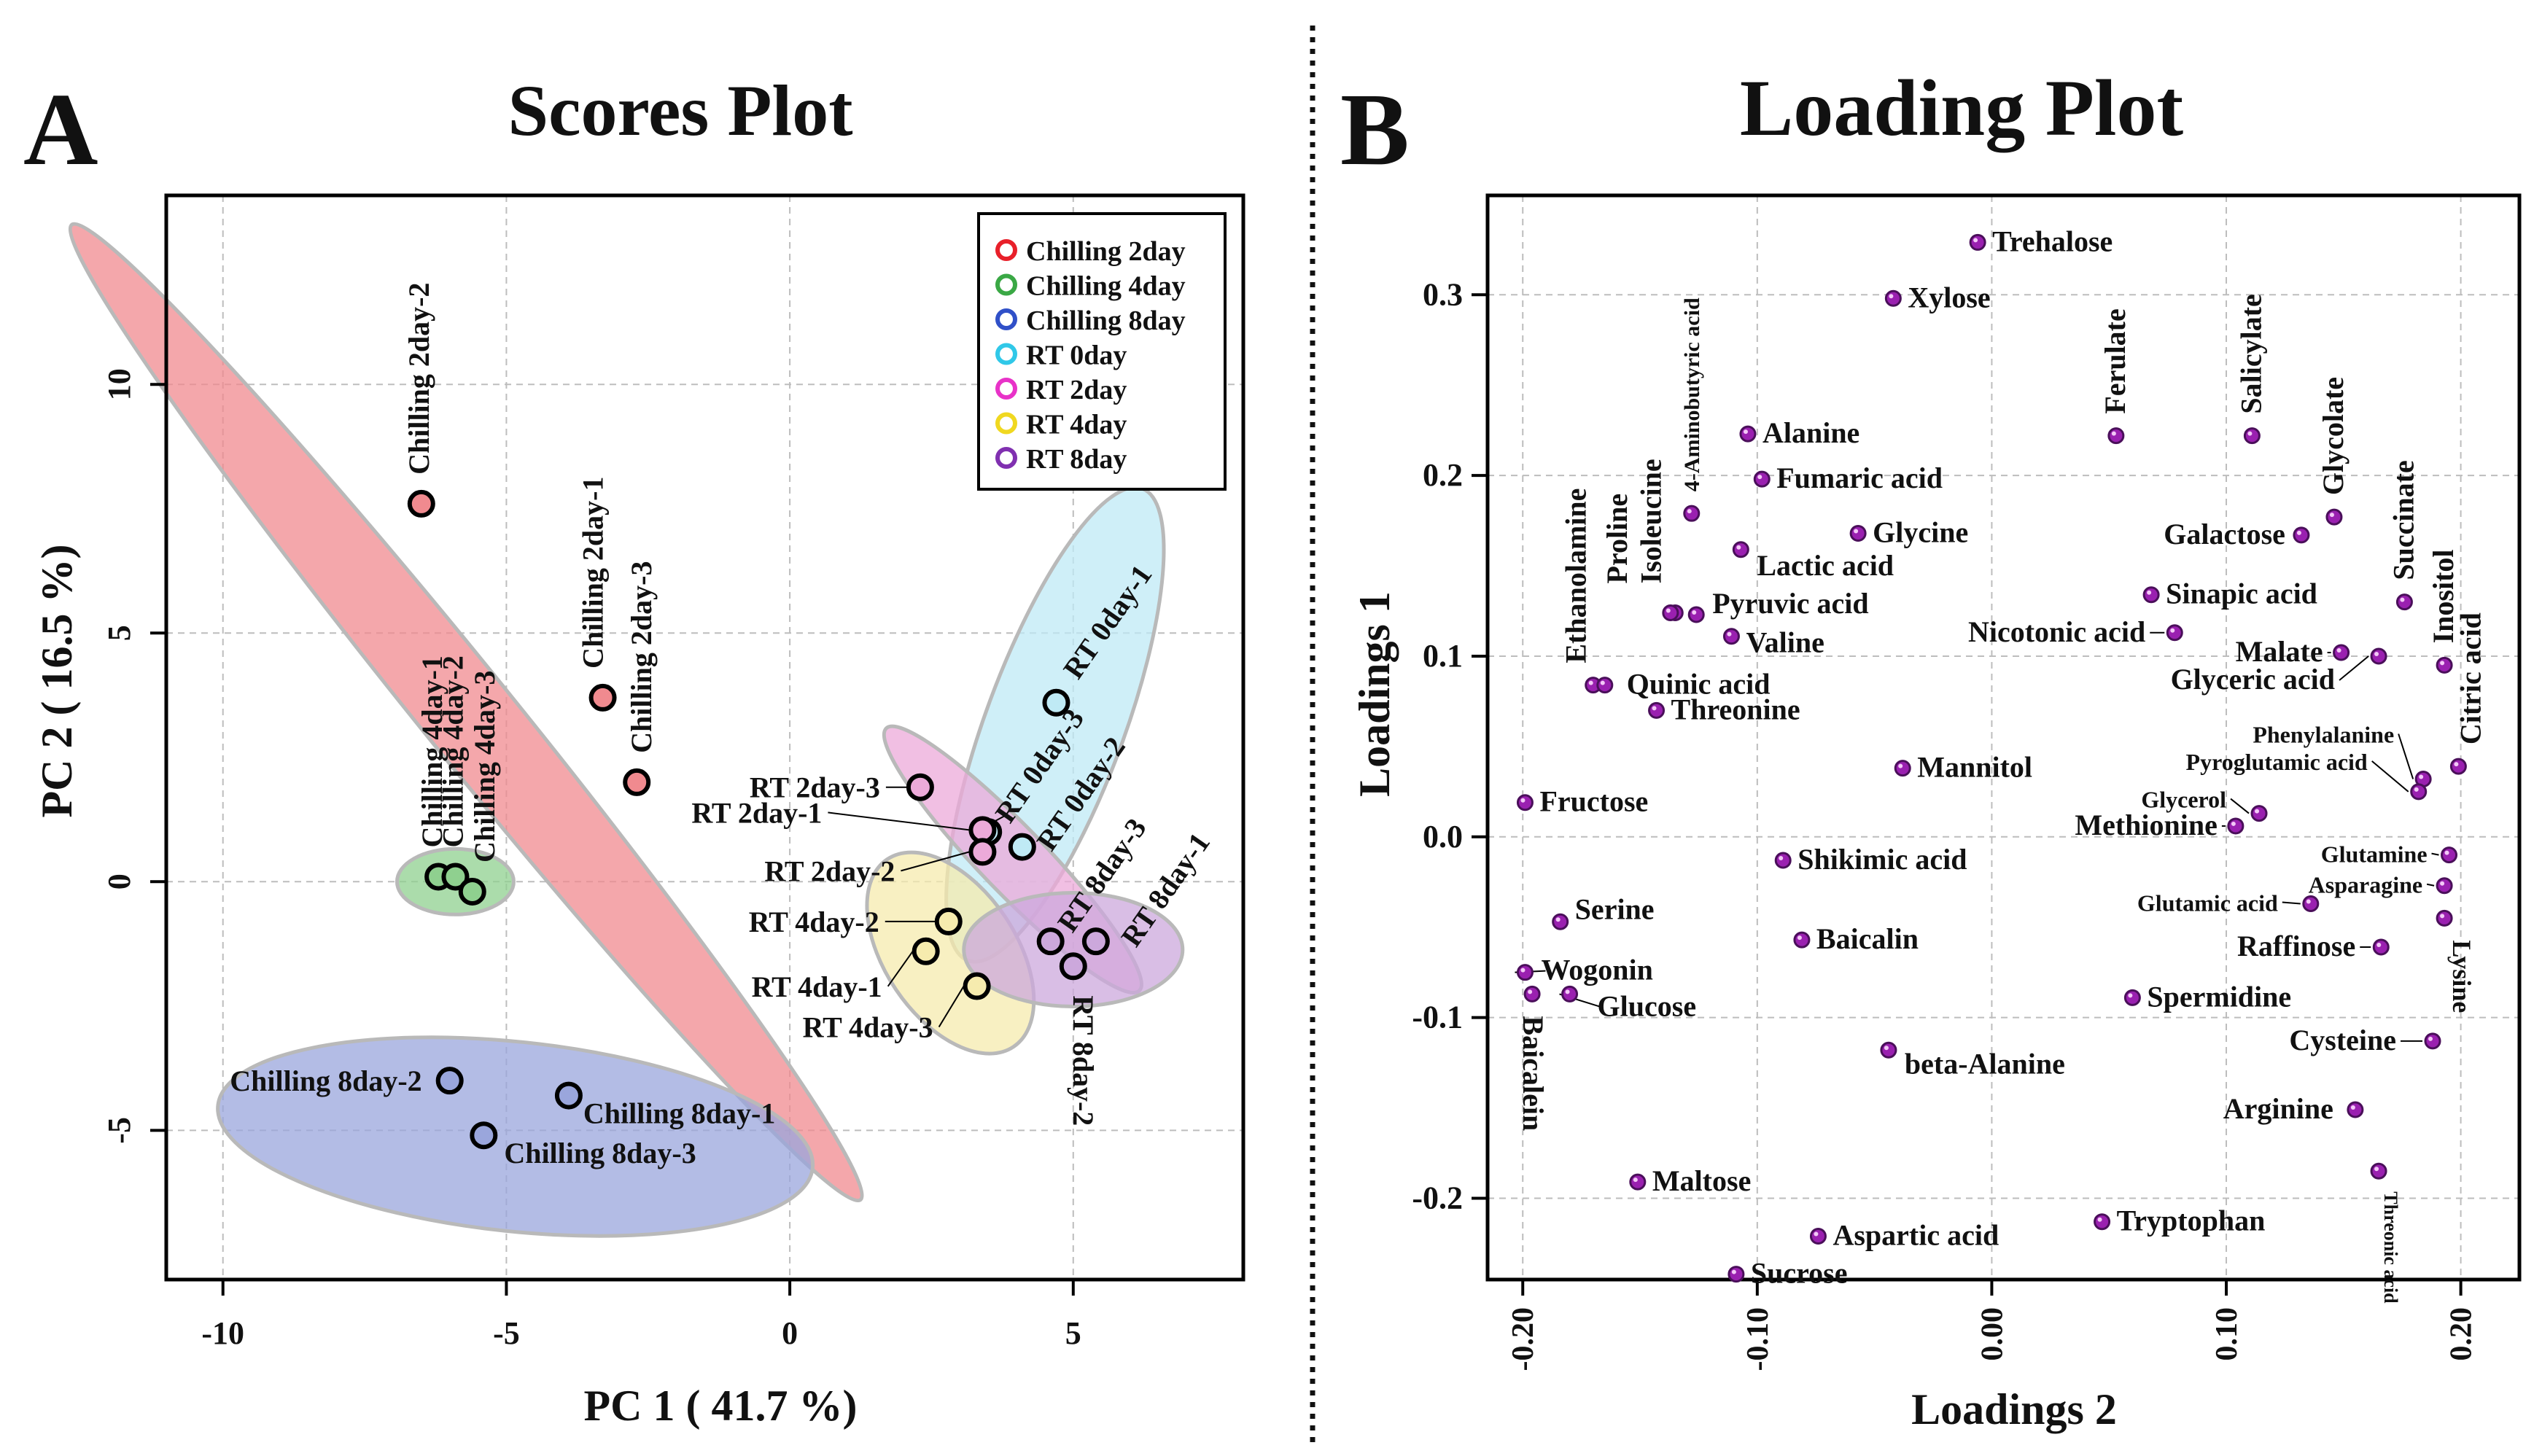  I want to click on point-spermidine, so click(2132, 997).